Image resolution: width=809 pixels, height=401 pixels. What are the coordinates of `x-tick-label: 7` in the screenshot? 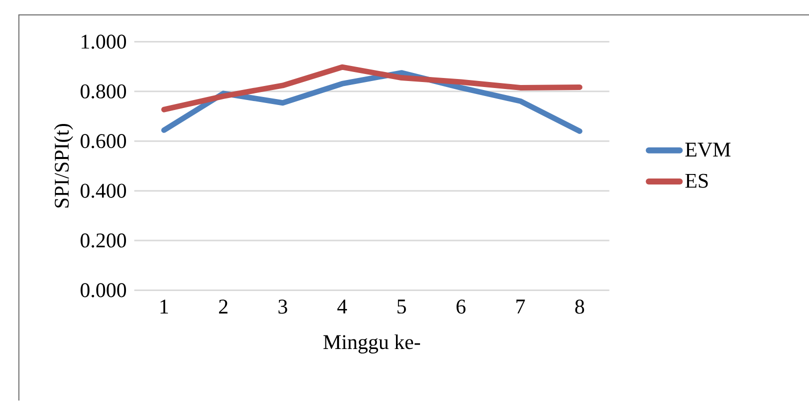 It's located at (520, 307).